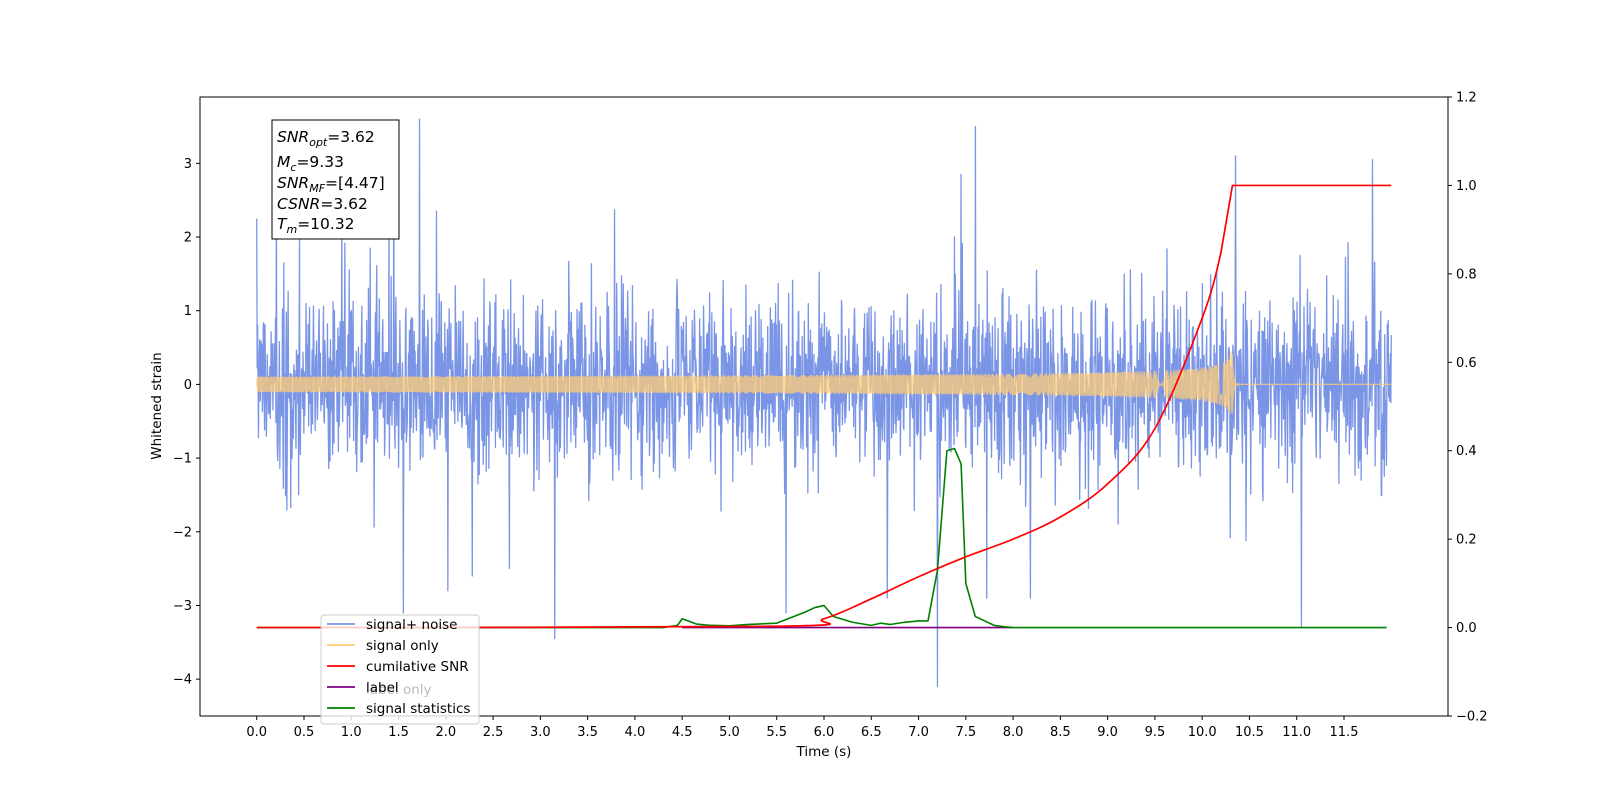 The width and height of the screenshot is (1600, 800). Describe the element at coordinates (918, 732) in the screenshot. I see `x-tick-label: 7.0` at that location.